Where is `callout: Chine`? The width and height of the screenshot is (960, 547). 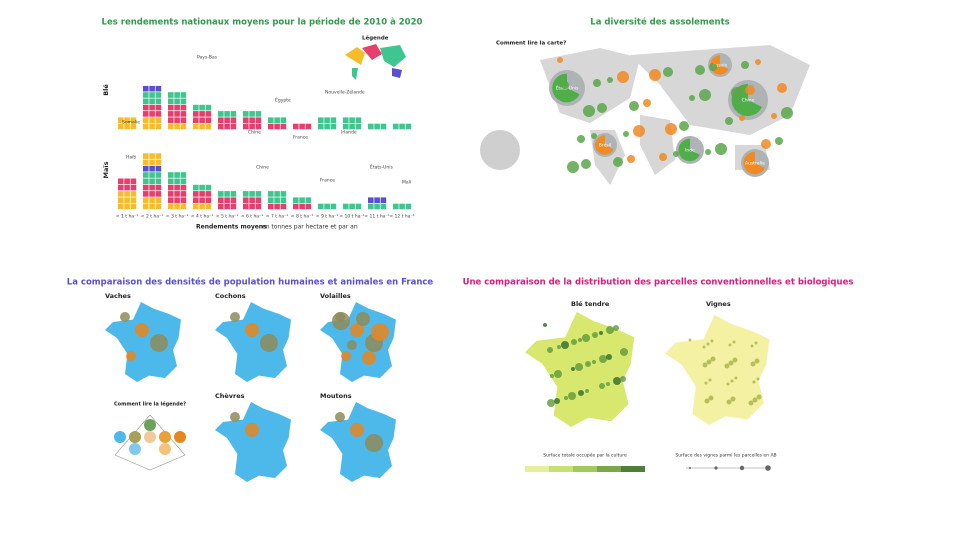
callout: Chine is located at coordinates (262, 168).